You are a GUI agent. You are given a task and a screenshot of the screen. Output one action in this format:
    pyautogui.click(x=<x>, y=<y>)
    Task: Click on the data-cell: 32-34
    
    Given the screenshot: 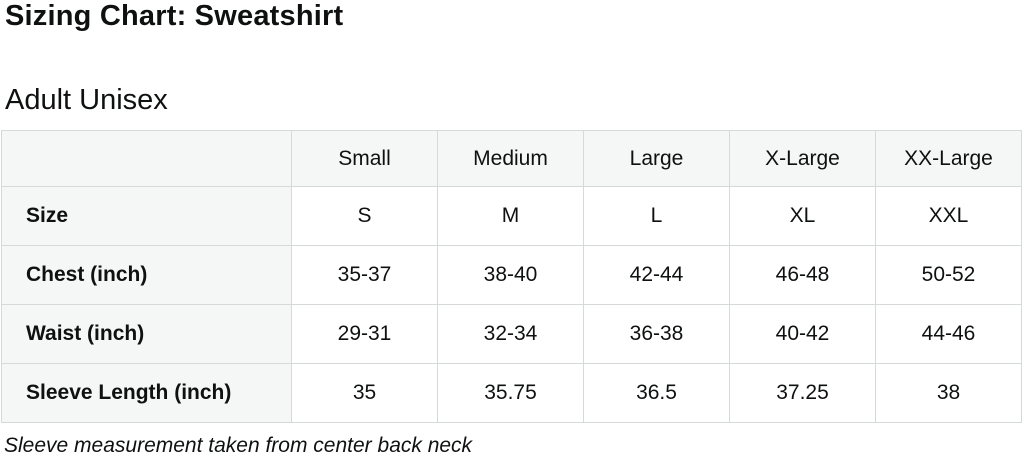 What is the action you would take?
    pyautogui.click(x=510, y=334)
    